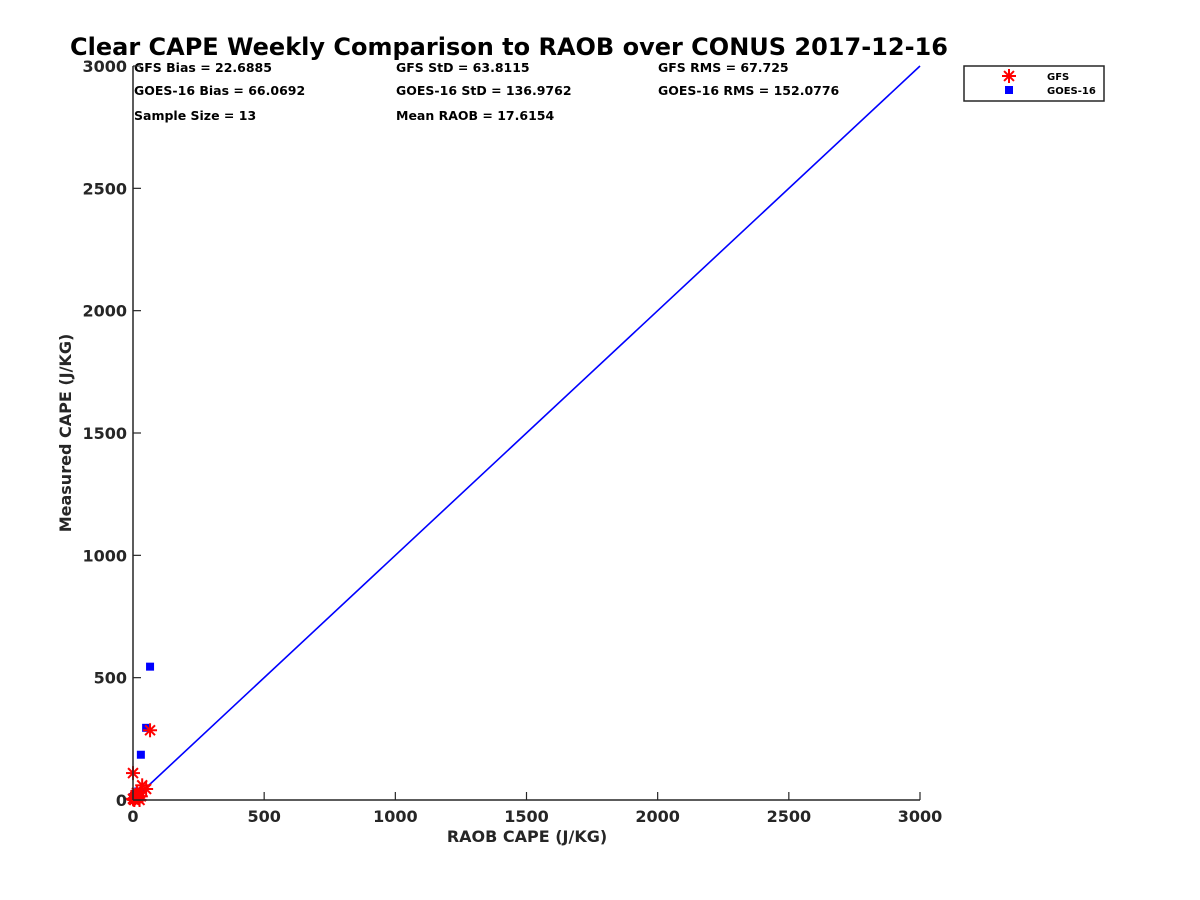 Image resolution: width=1200 pixels, height=900 pixels. What do you see at coordinates (1071, 91) in the screenshot?
I see `legend-label: GOES-16` at bounding box center [1071, 91].